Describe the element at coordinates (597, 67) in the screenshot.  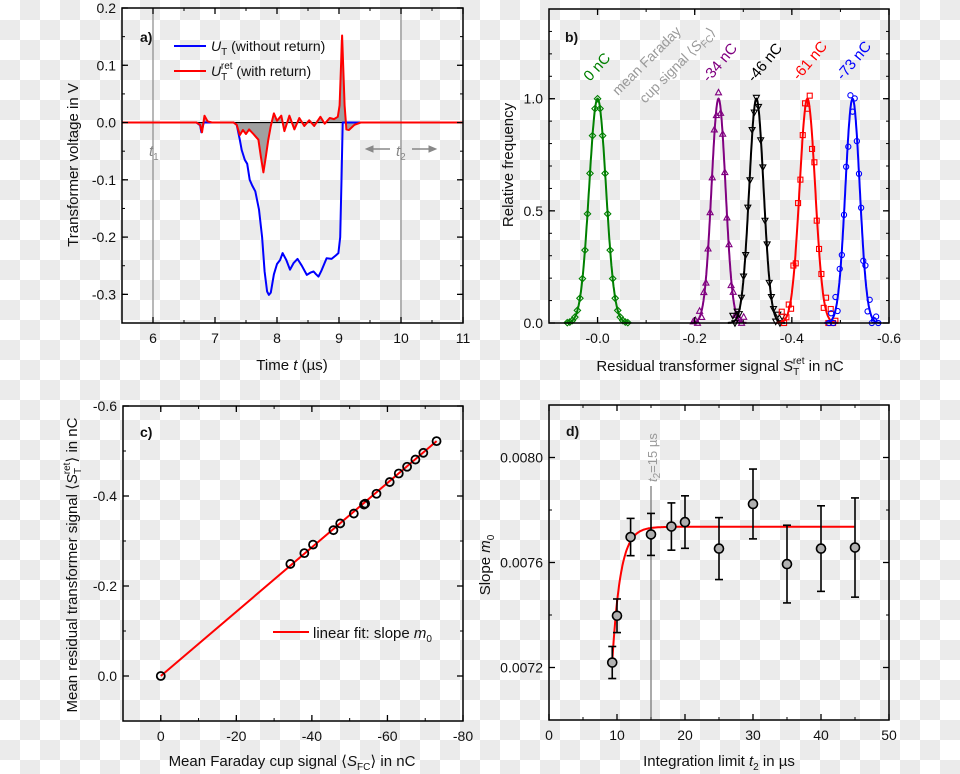
I see `label-0nC: 0 nC` at that location.